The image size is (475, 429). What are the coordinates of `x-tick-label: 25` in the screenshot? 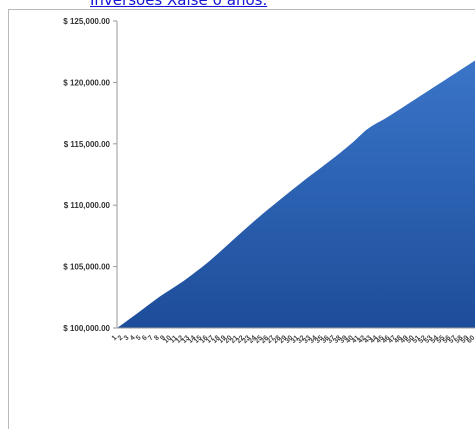 It's located at (259, 339).